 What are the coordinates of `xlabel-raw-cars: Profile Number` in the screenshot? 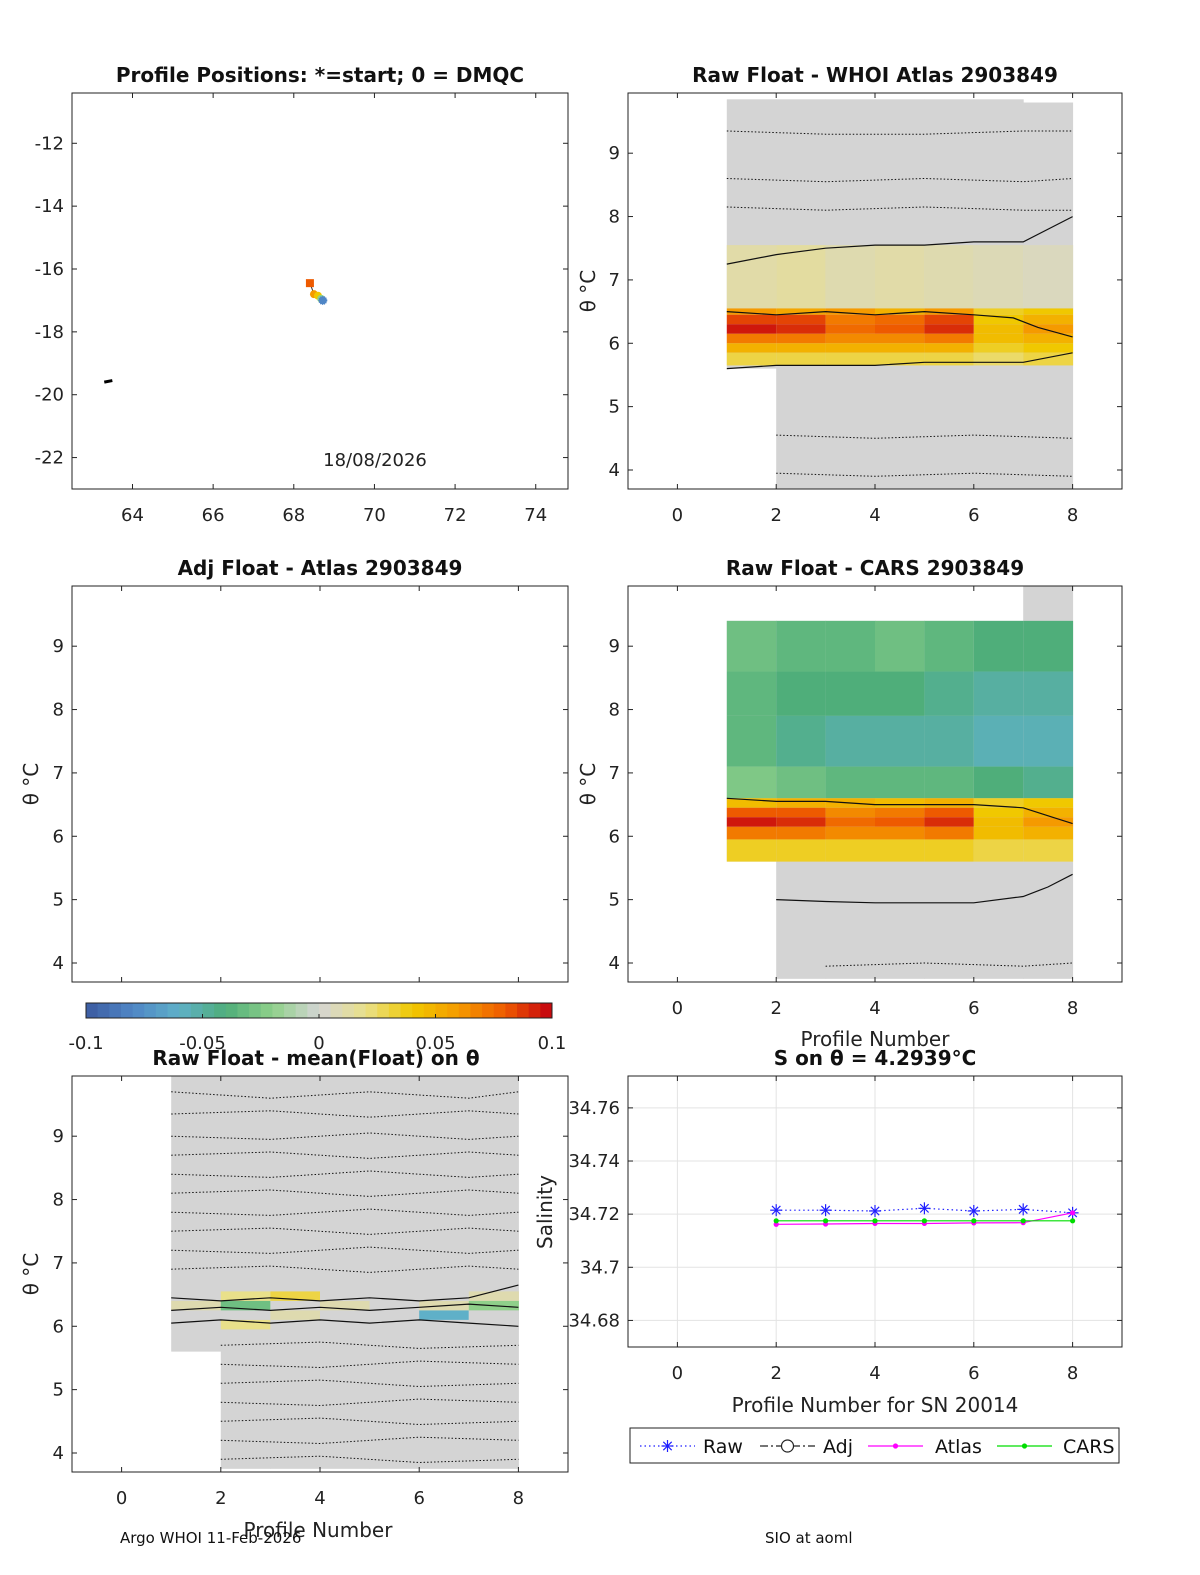 It's located at (876, 1039).